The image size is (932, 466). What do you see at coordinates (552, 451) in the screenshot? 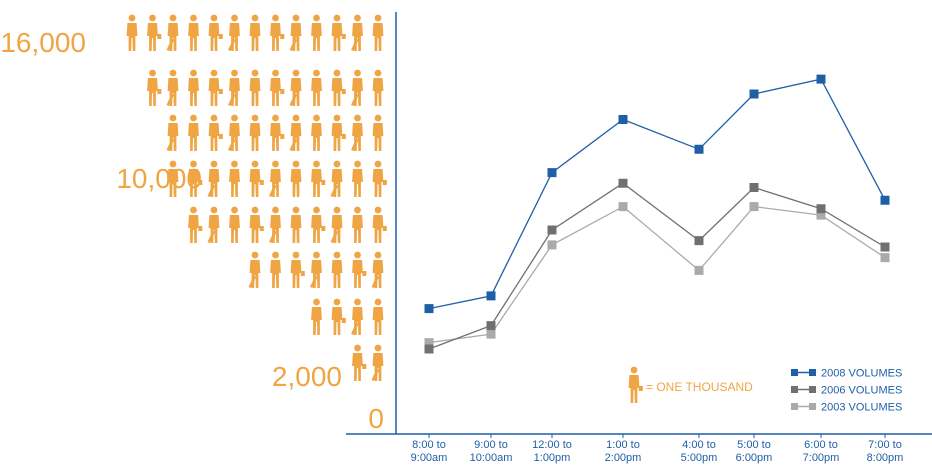
I see `x-tick-label: 12:00 to 1:00pm` at bounding box center [552, 451].